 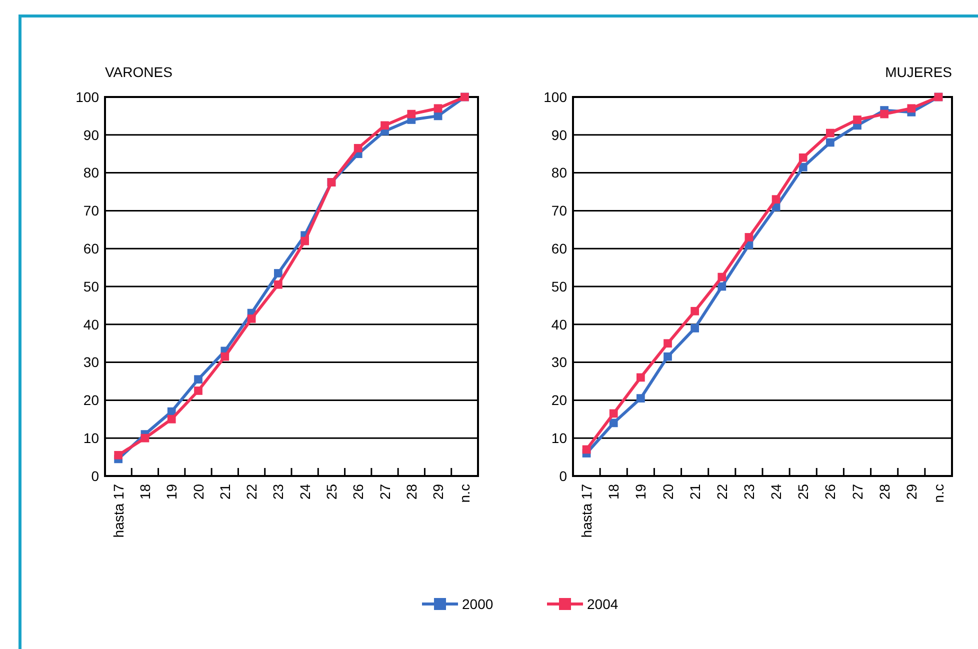 What do you see at coordinates (918, 72) in the screenshot?
I see `chart-title: MUJERES` at bounding box center [918, 72].